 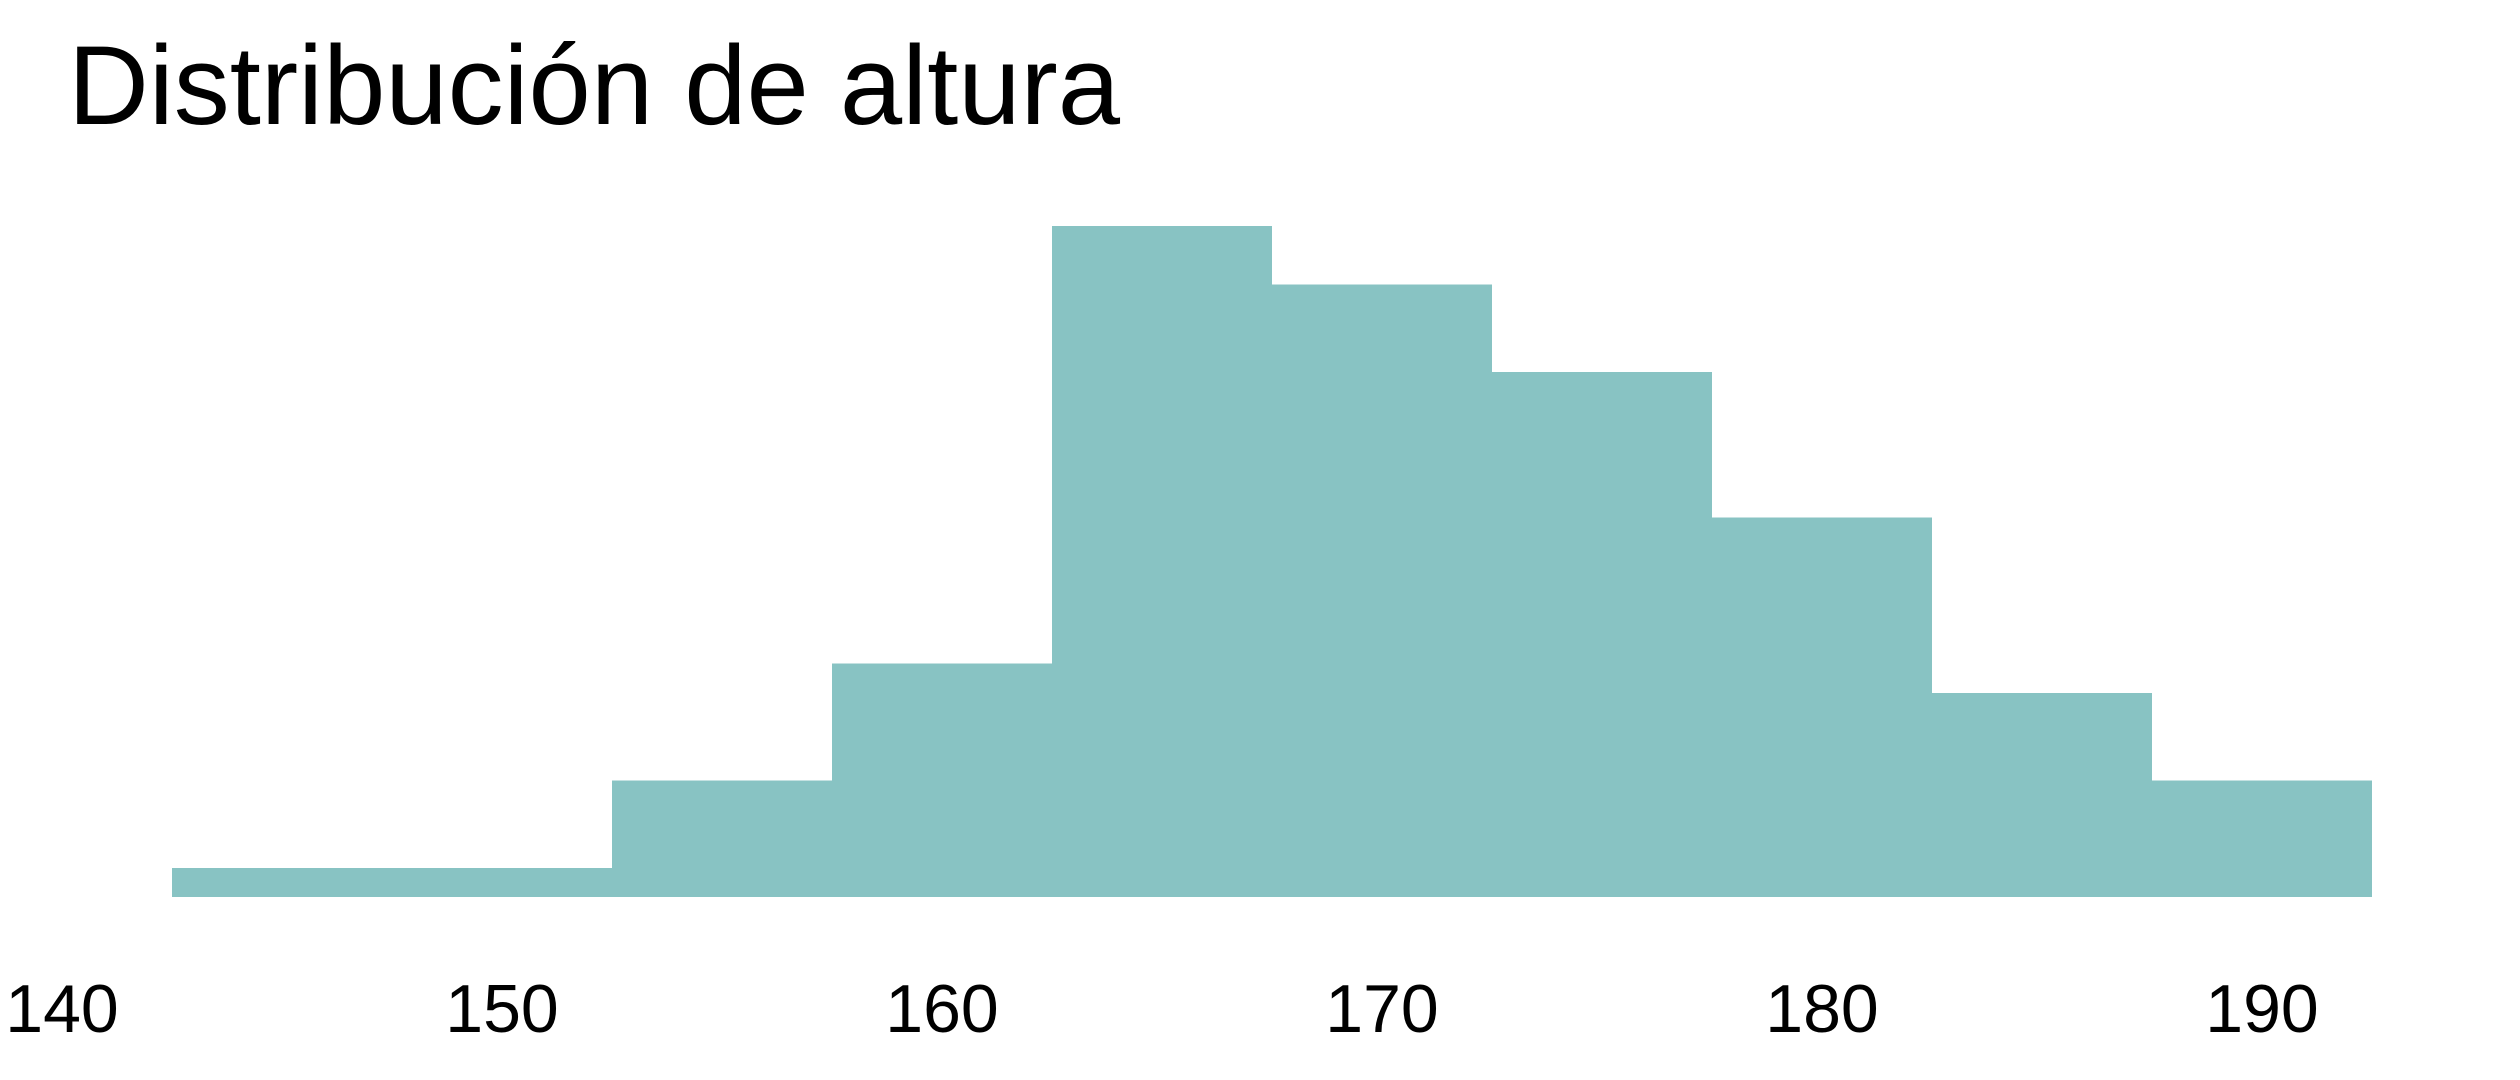 What do you see at coordinates (1821, 1009) in the screenshot?
I see `x-tick-label: 180` at bounding box center [1821, 1009].